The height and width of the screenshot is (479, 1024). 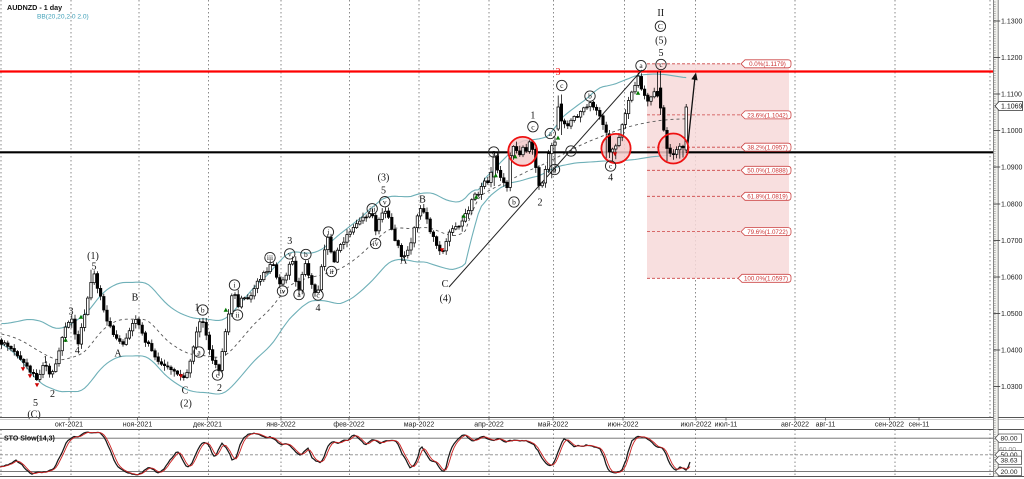 I want to click on svg-text: (1), so click(x=93, y=256).